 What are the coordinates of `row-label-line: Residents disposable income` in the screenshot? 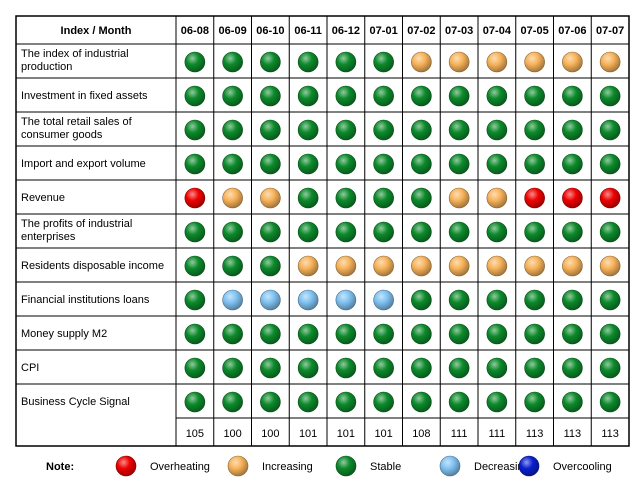 It's located at (92, 266).